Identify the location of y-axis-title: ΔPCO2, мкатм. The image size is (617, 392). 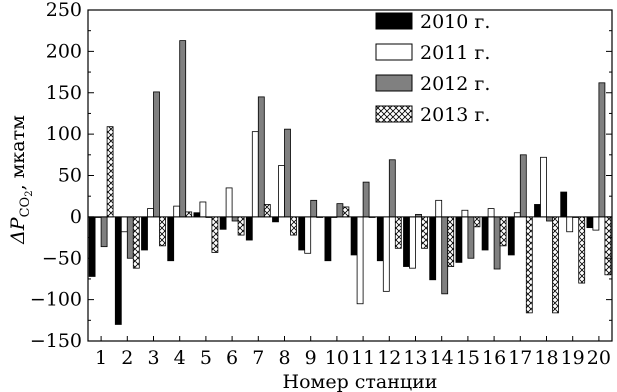
(21, 180).